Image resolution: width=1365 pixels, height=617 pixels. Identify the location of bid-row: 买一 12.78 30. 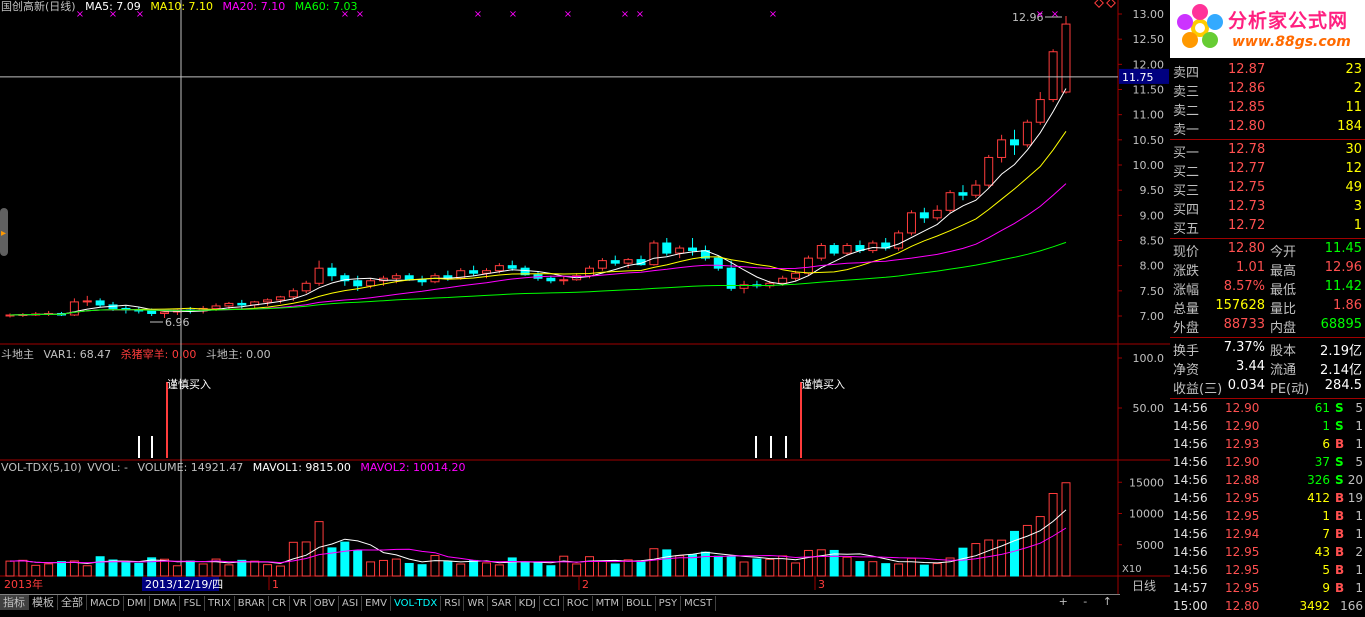
(1267, 151).